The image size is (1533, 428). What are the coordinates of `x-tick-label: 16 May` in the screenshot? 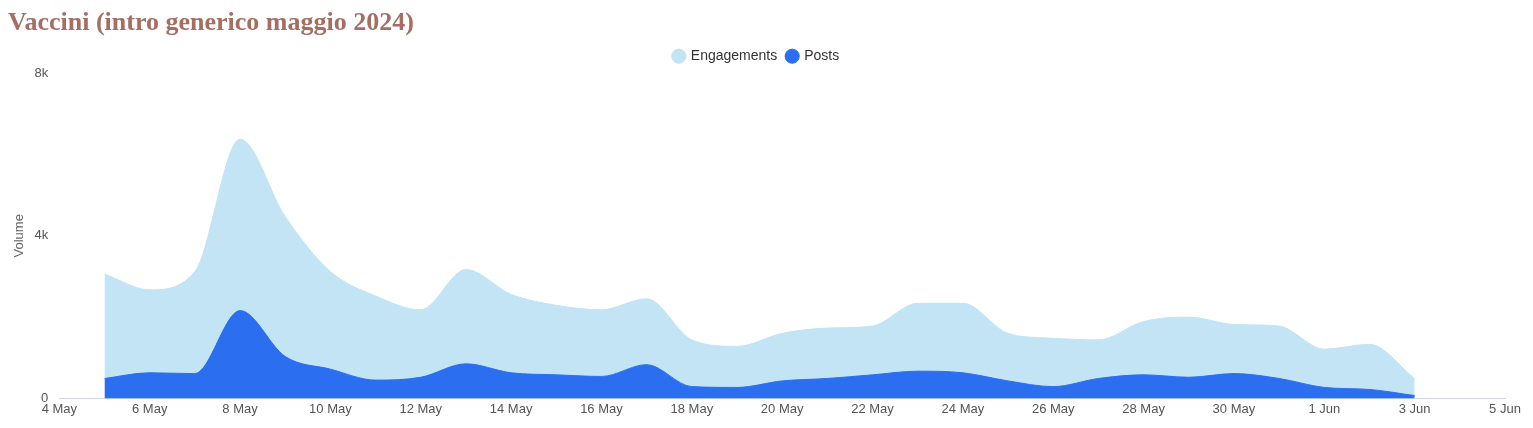 It's located at (602, 408).